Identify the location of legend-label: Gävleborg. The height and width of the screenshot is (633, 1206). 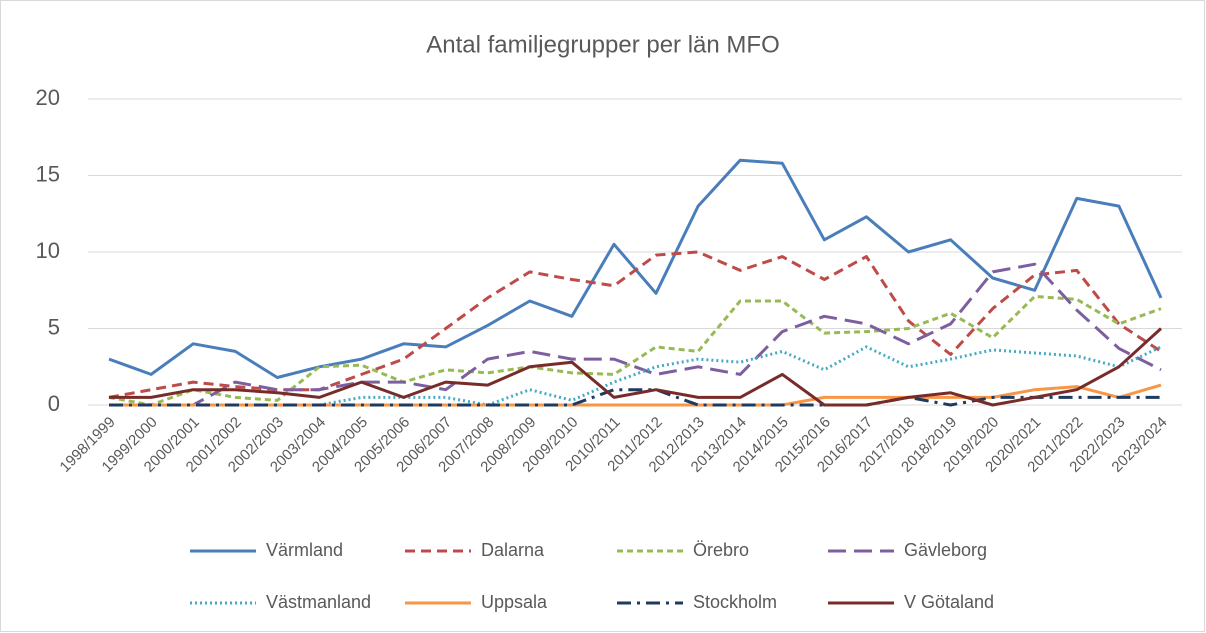
(945, 550).